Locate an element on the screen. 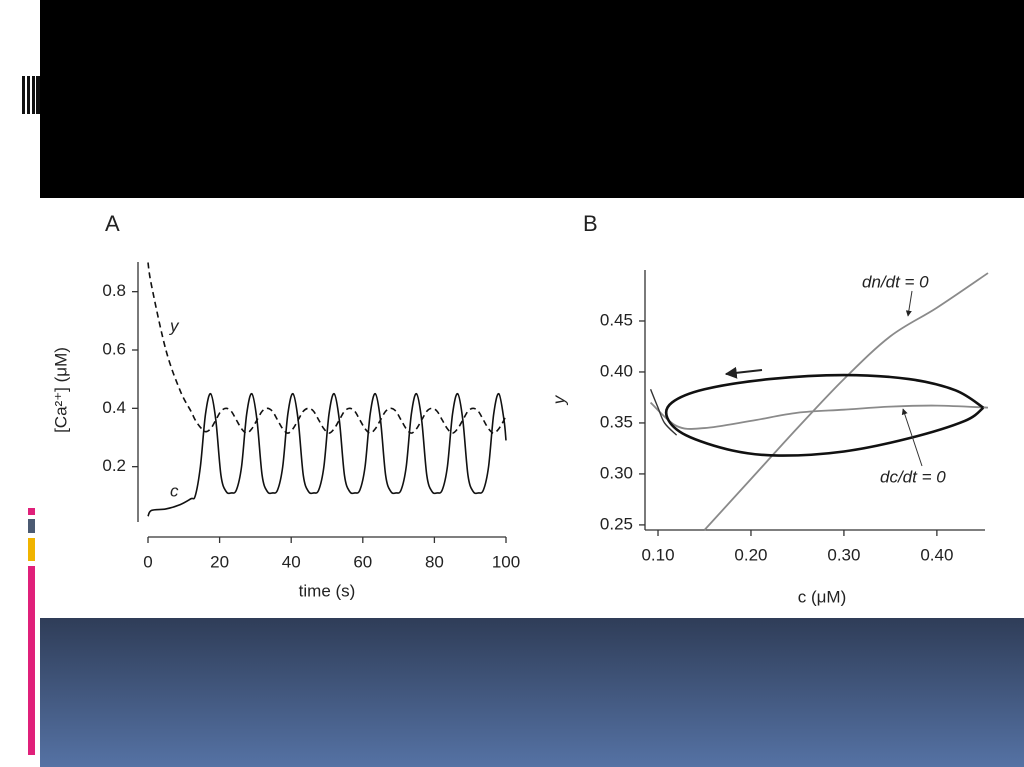  x-axis-label: time (s) is located at coordinates (327, 590).